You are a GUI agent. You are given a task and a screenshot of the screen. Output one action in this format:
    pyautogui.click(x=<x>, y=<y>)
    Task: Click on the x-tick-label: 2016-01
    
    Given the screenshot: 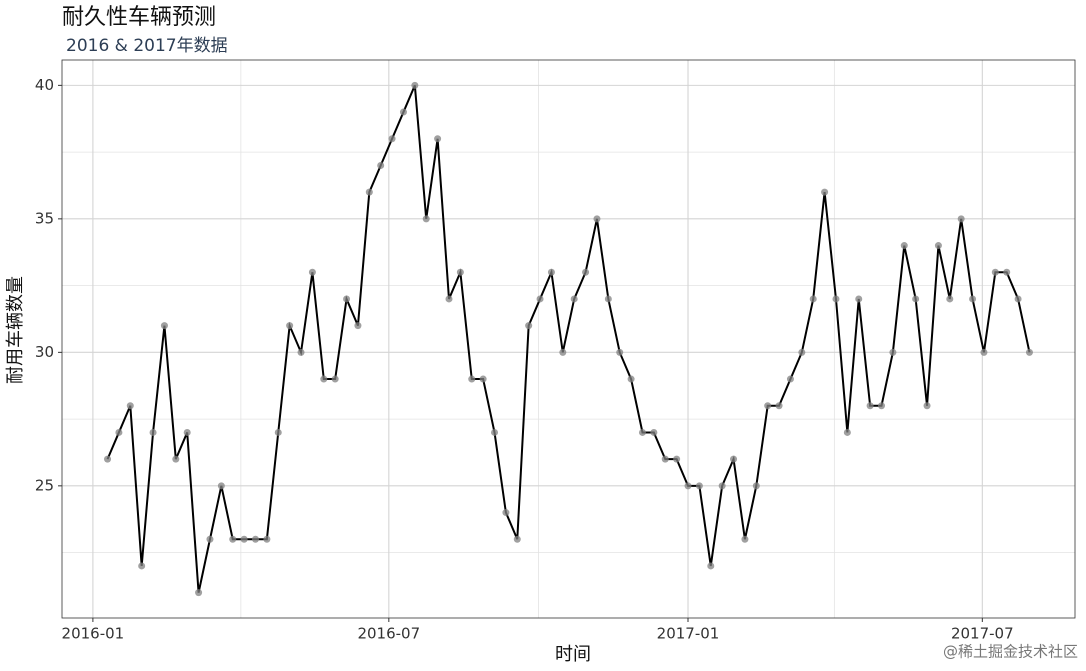 What is the action you would take?
    pyautogui.click(x=93, y=634)
    